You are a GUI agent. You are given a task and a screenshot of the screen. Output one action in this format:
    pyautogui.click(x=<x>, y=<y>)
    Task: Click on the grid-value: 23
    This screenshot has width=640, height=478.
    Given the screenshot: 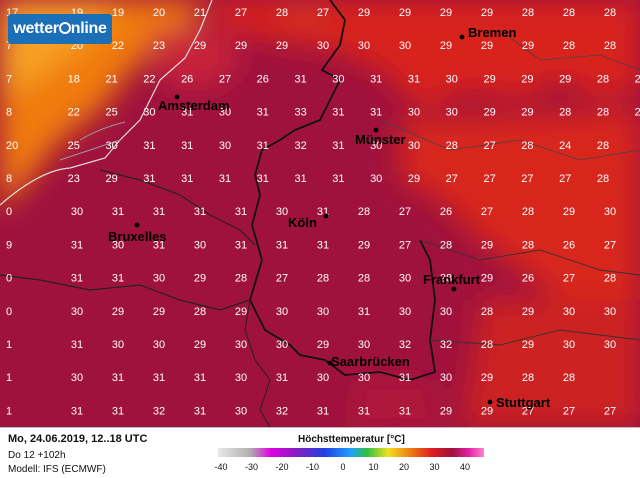 What is the action you would take?
    pyautogui.click(x=159, y=46)
    